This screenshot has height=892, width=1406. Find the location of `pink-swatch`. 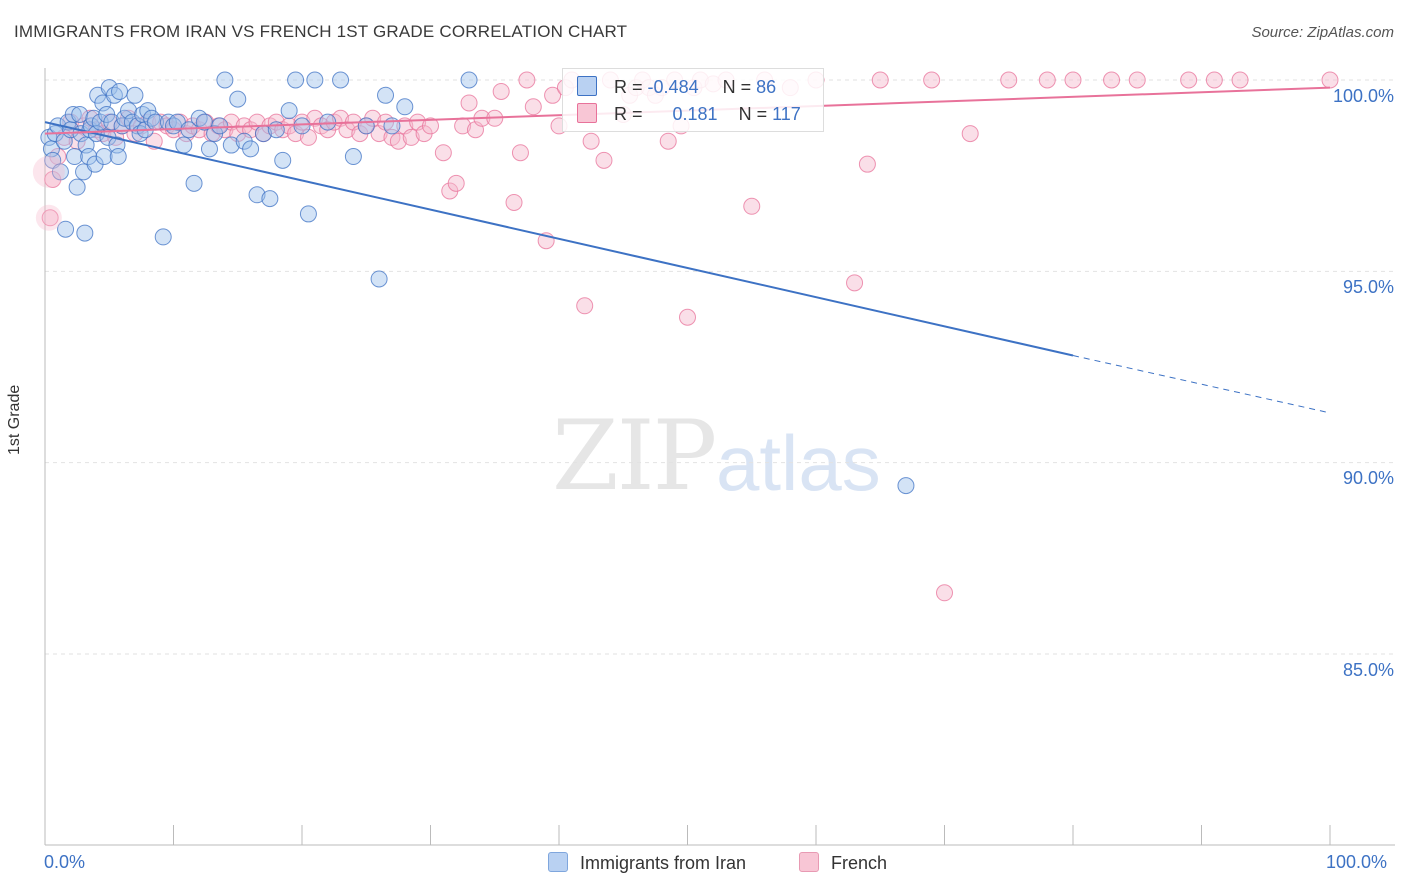

pink-swatch is located at coordinates (587, 113).